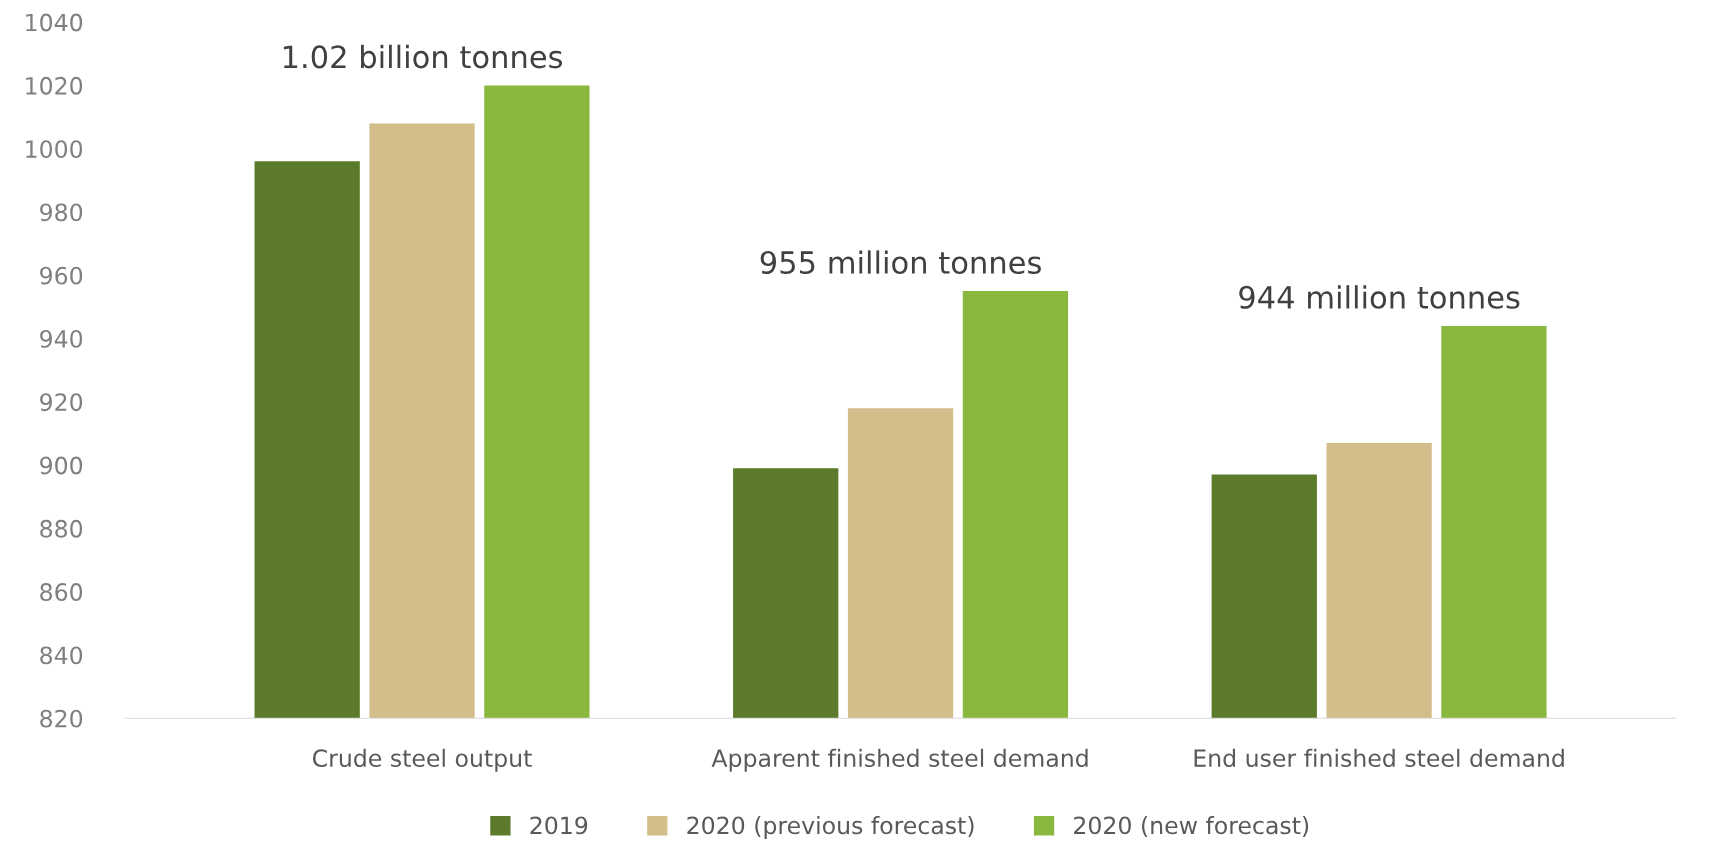  Describe the element at coordinates (54, 22) in the screenshot. I see `y-tick-label: 1040` at that location.